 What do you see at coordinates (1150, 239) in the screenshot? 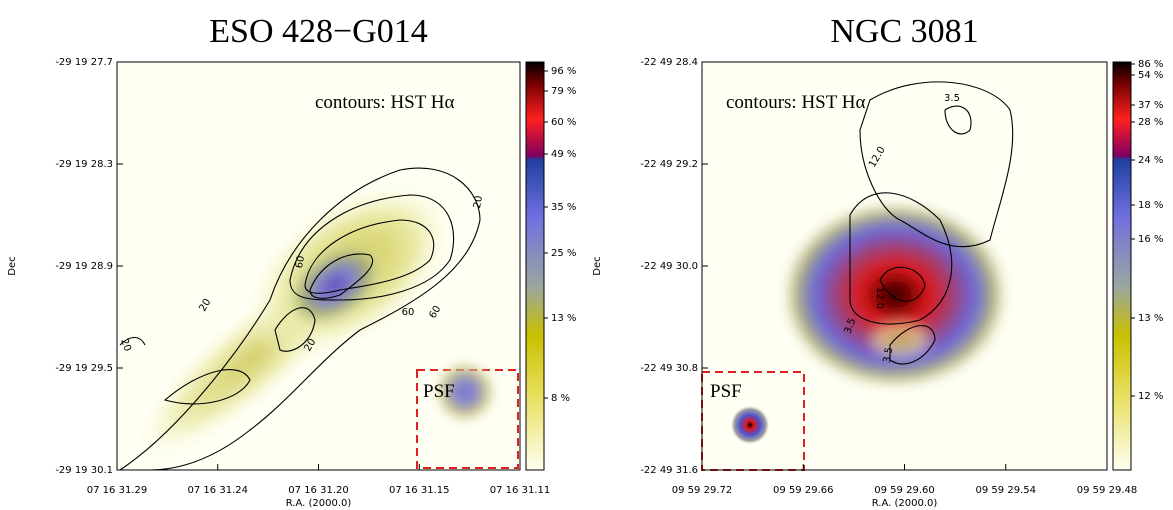
I see `colorbar-label: 16 %` at bounding box center [1150, 239].